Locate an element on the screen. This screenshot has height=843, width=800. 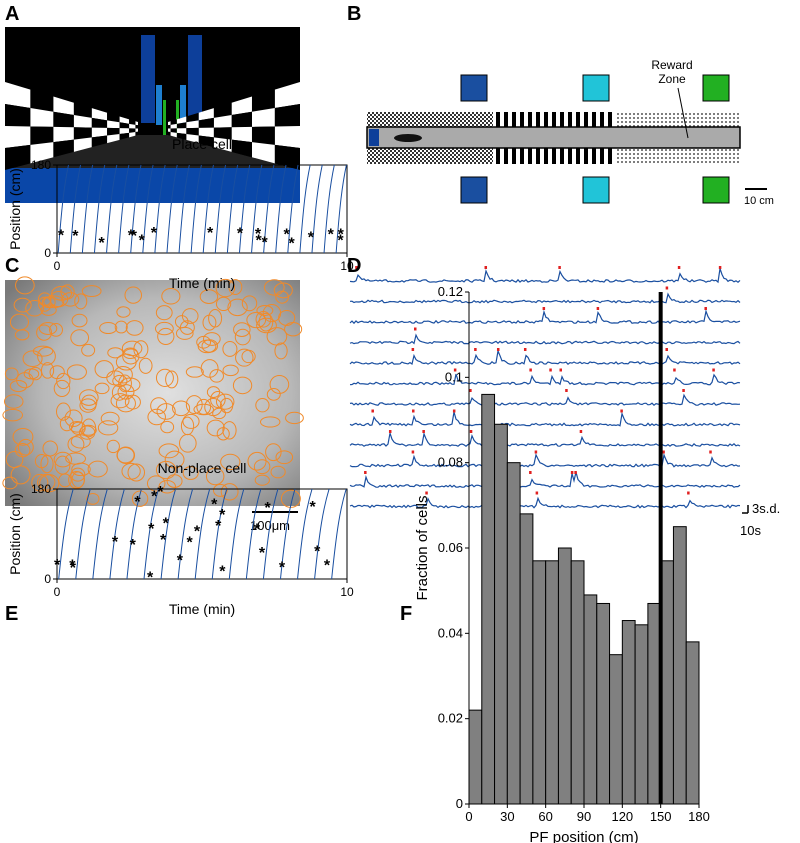
trajectory is located at coordinates (202, 209).